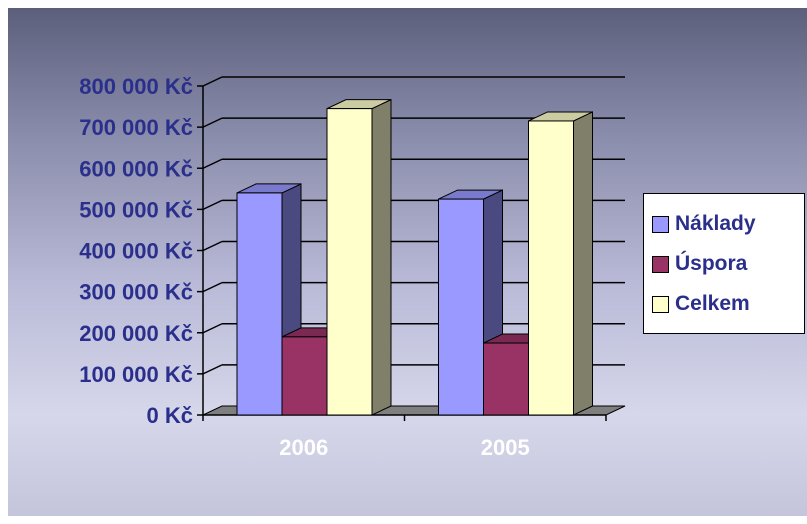 The height and width of the screenshot is (524, 807). I want to click on legend-item-celkem: Celkem, so click(728, 304).